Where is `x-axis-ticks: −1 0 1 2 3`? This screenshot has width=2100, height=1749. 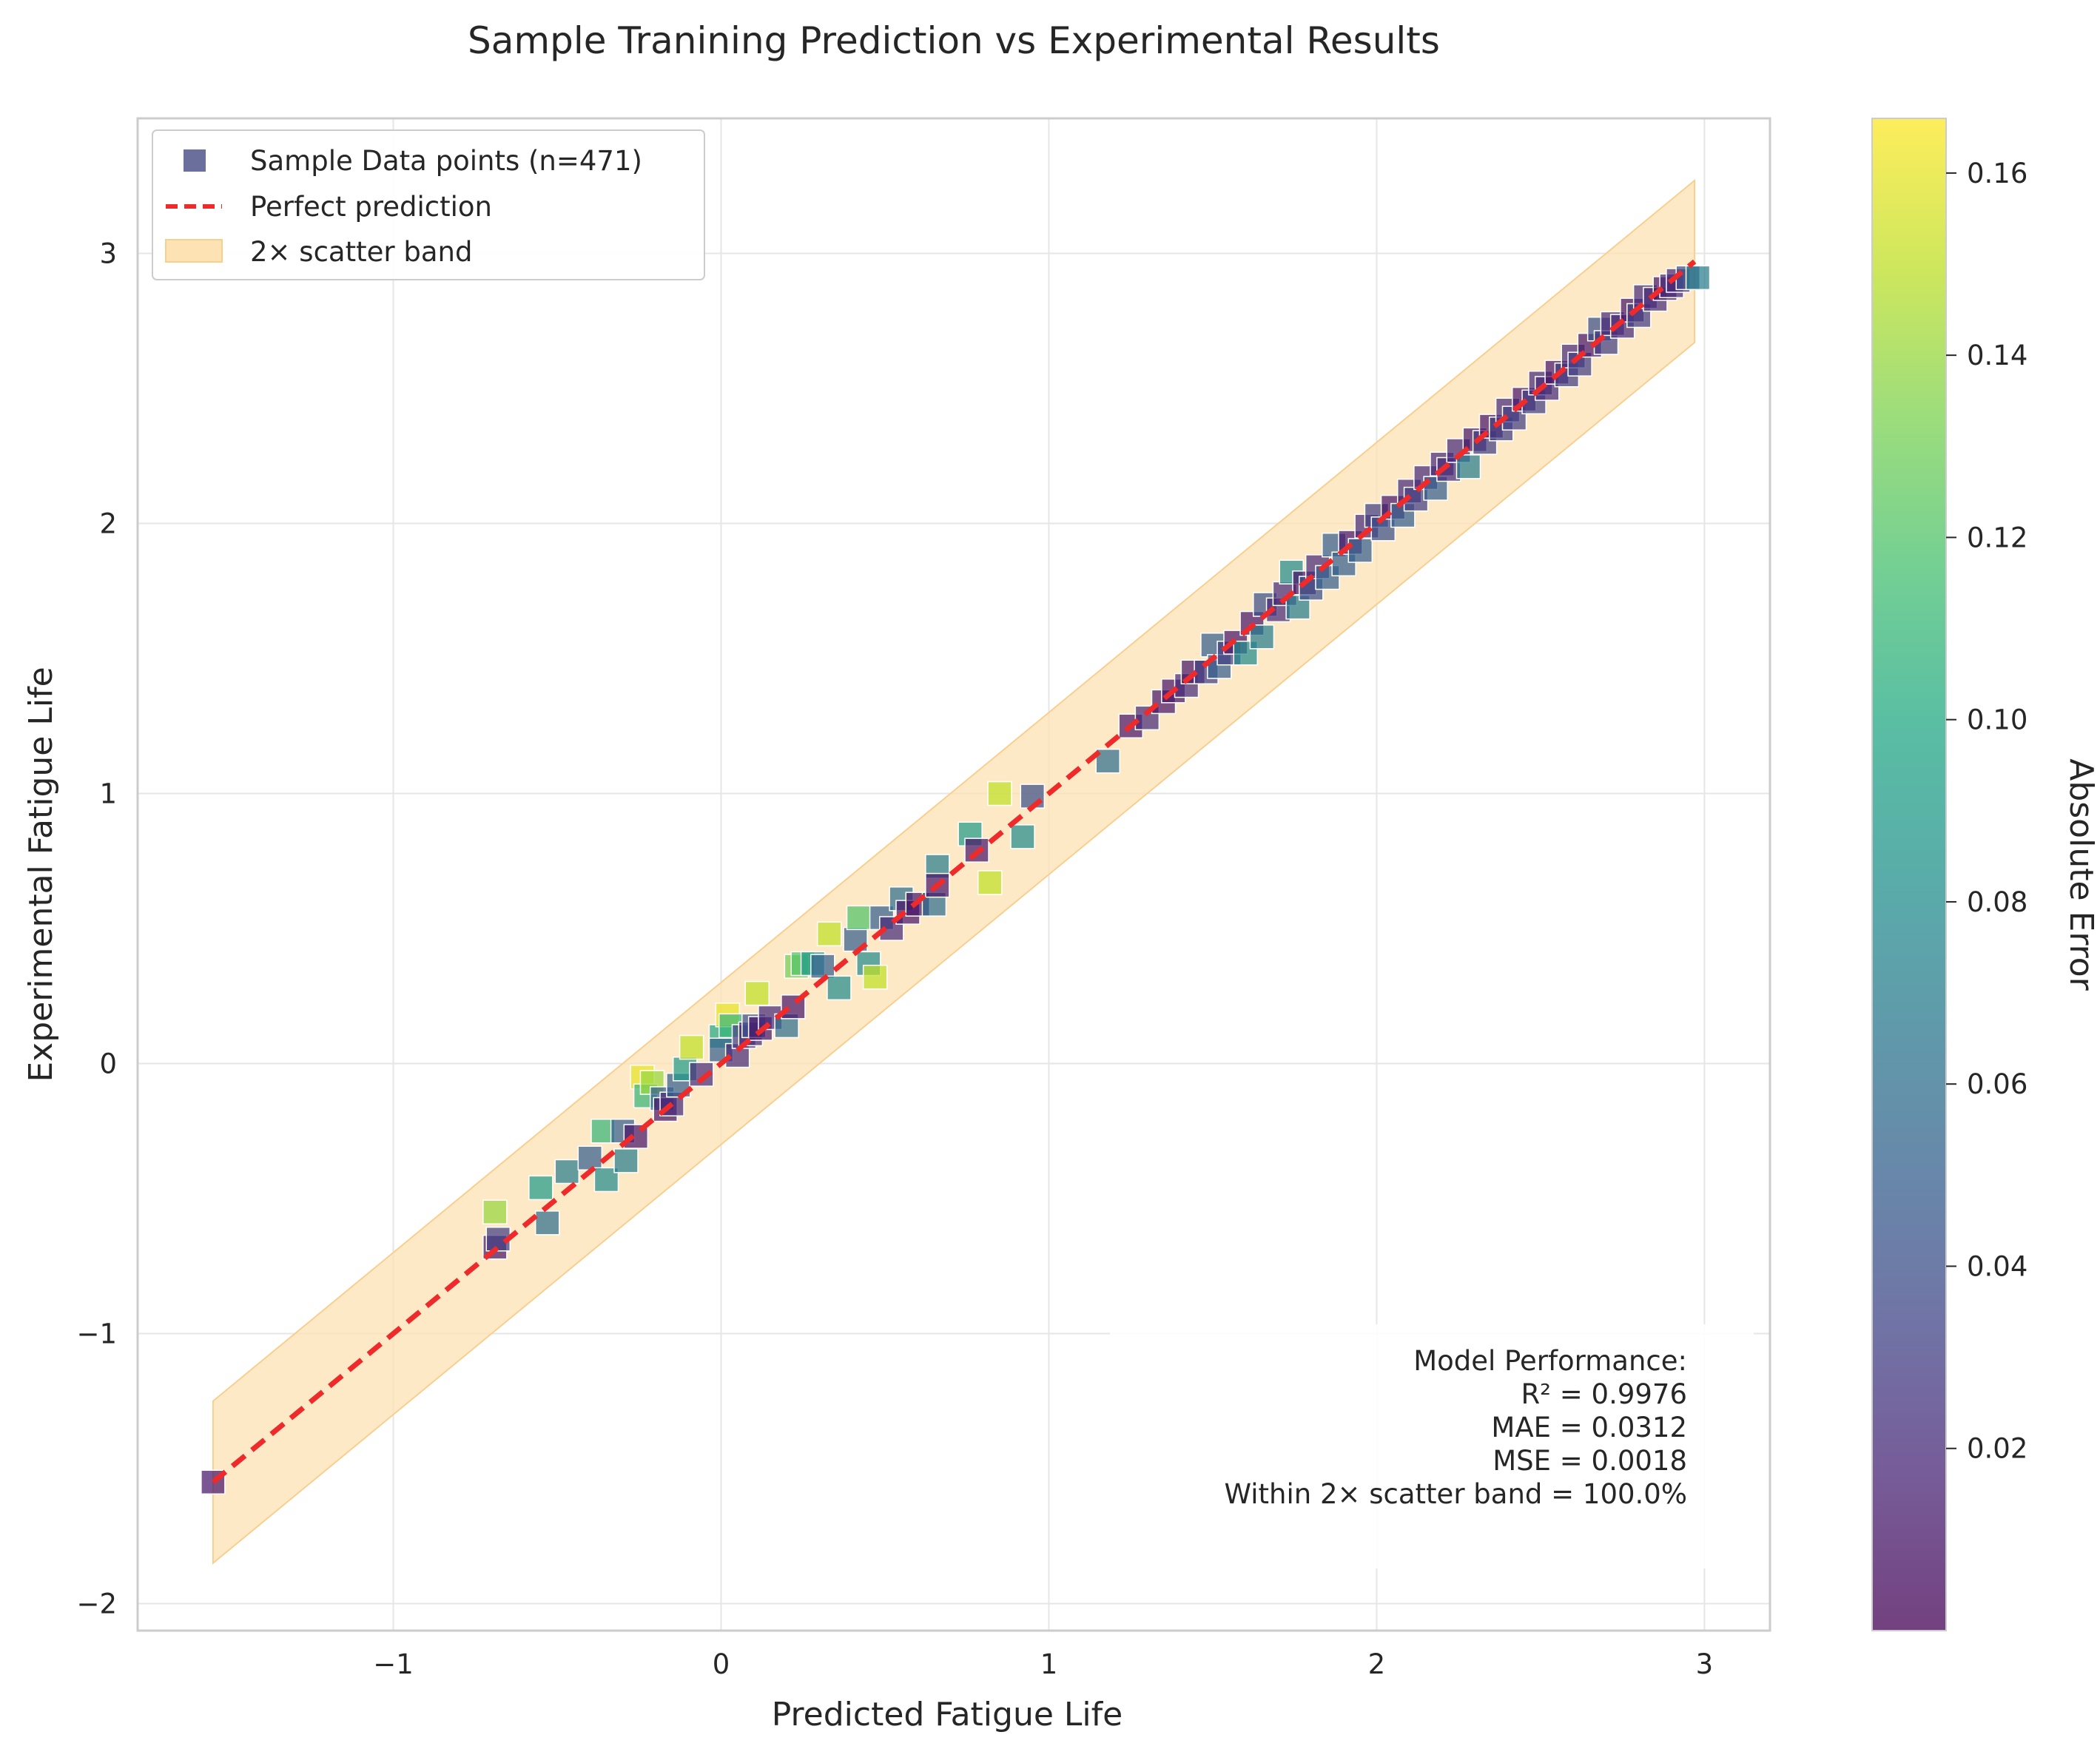
x-axis-ticks: −1 0 1 2 3 is located at coordinates (1043, 1664).